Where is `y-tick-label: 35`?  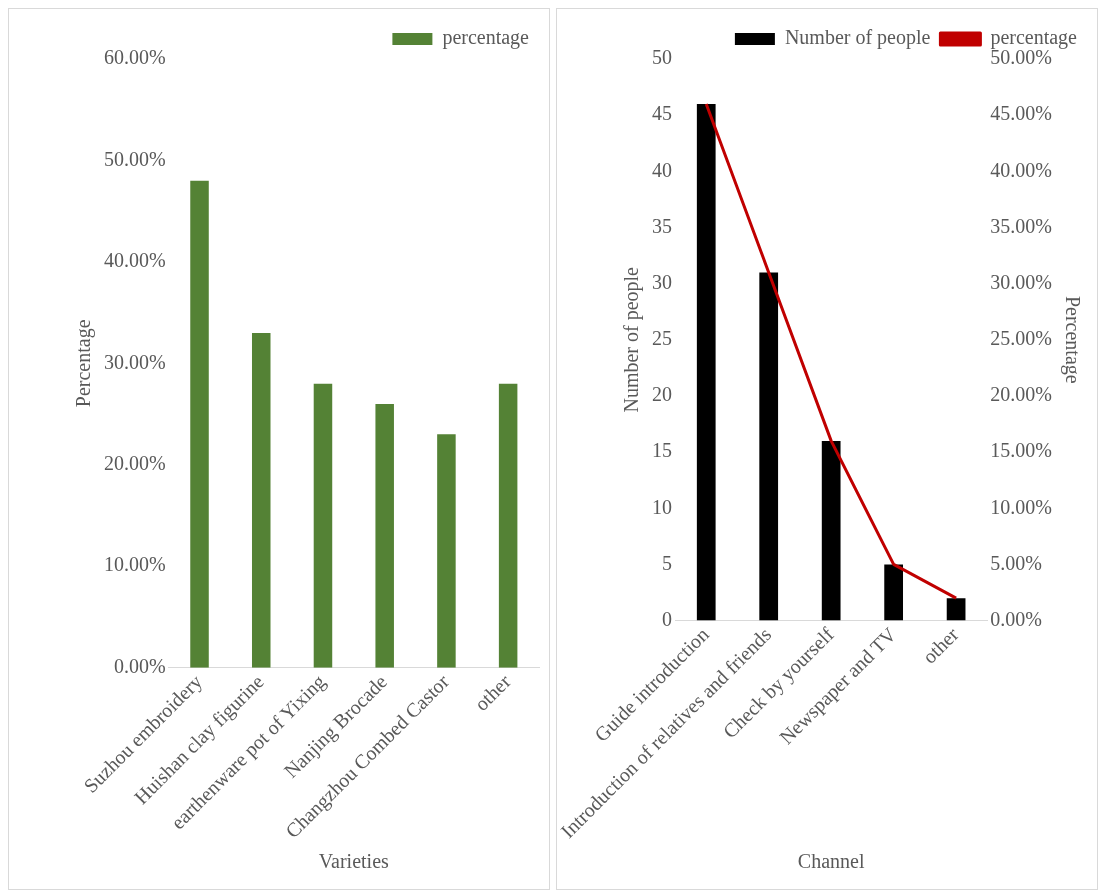
y-tick-label: 35 is located at coordinates (662, 225).